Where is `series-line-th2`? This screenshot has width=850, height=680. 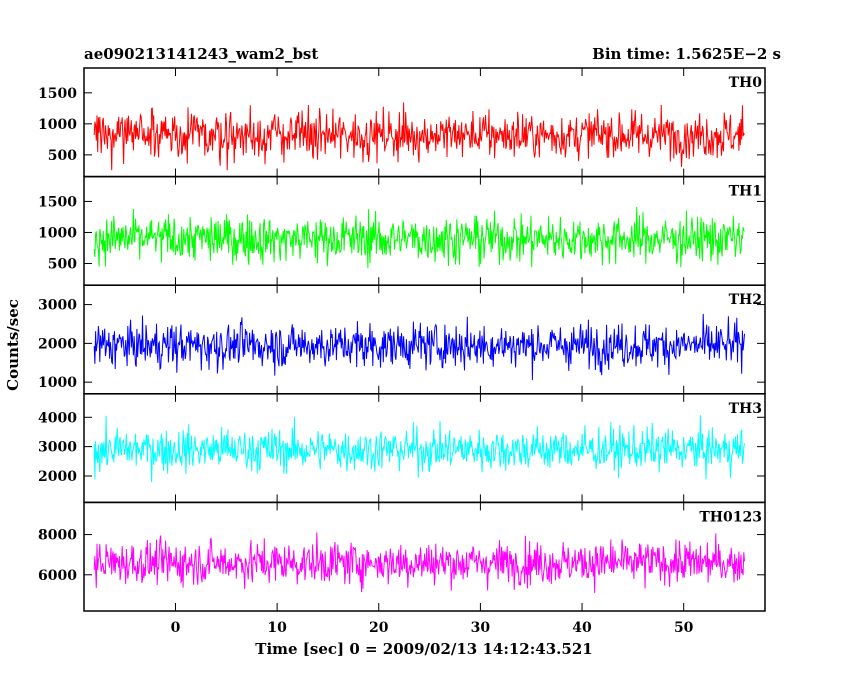
series-line-th2 is located at coordinates (419, 347).